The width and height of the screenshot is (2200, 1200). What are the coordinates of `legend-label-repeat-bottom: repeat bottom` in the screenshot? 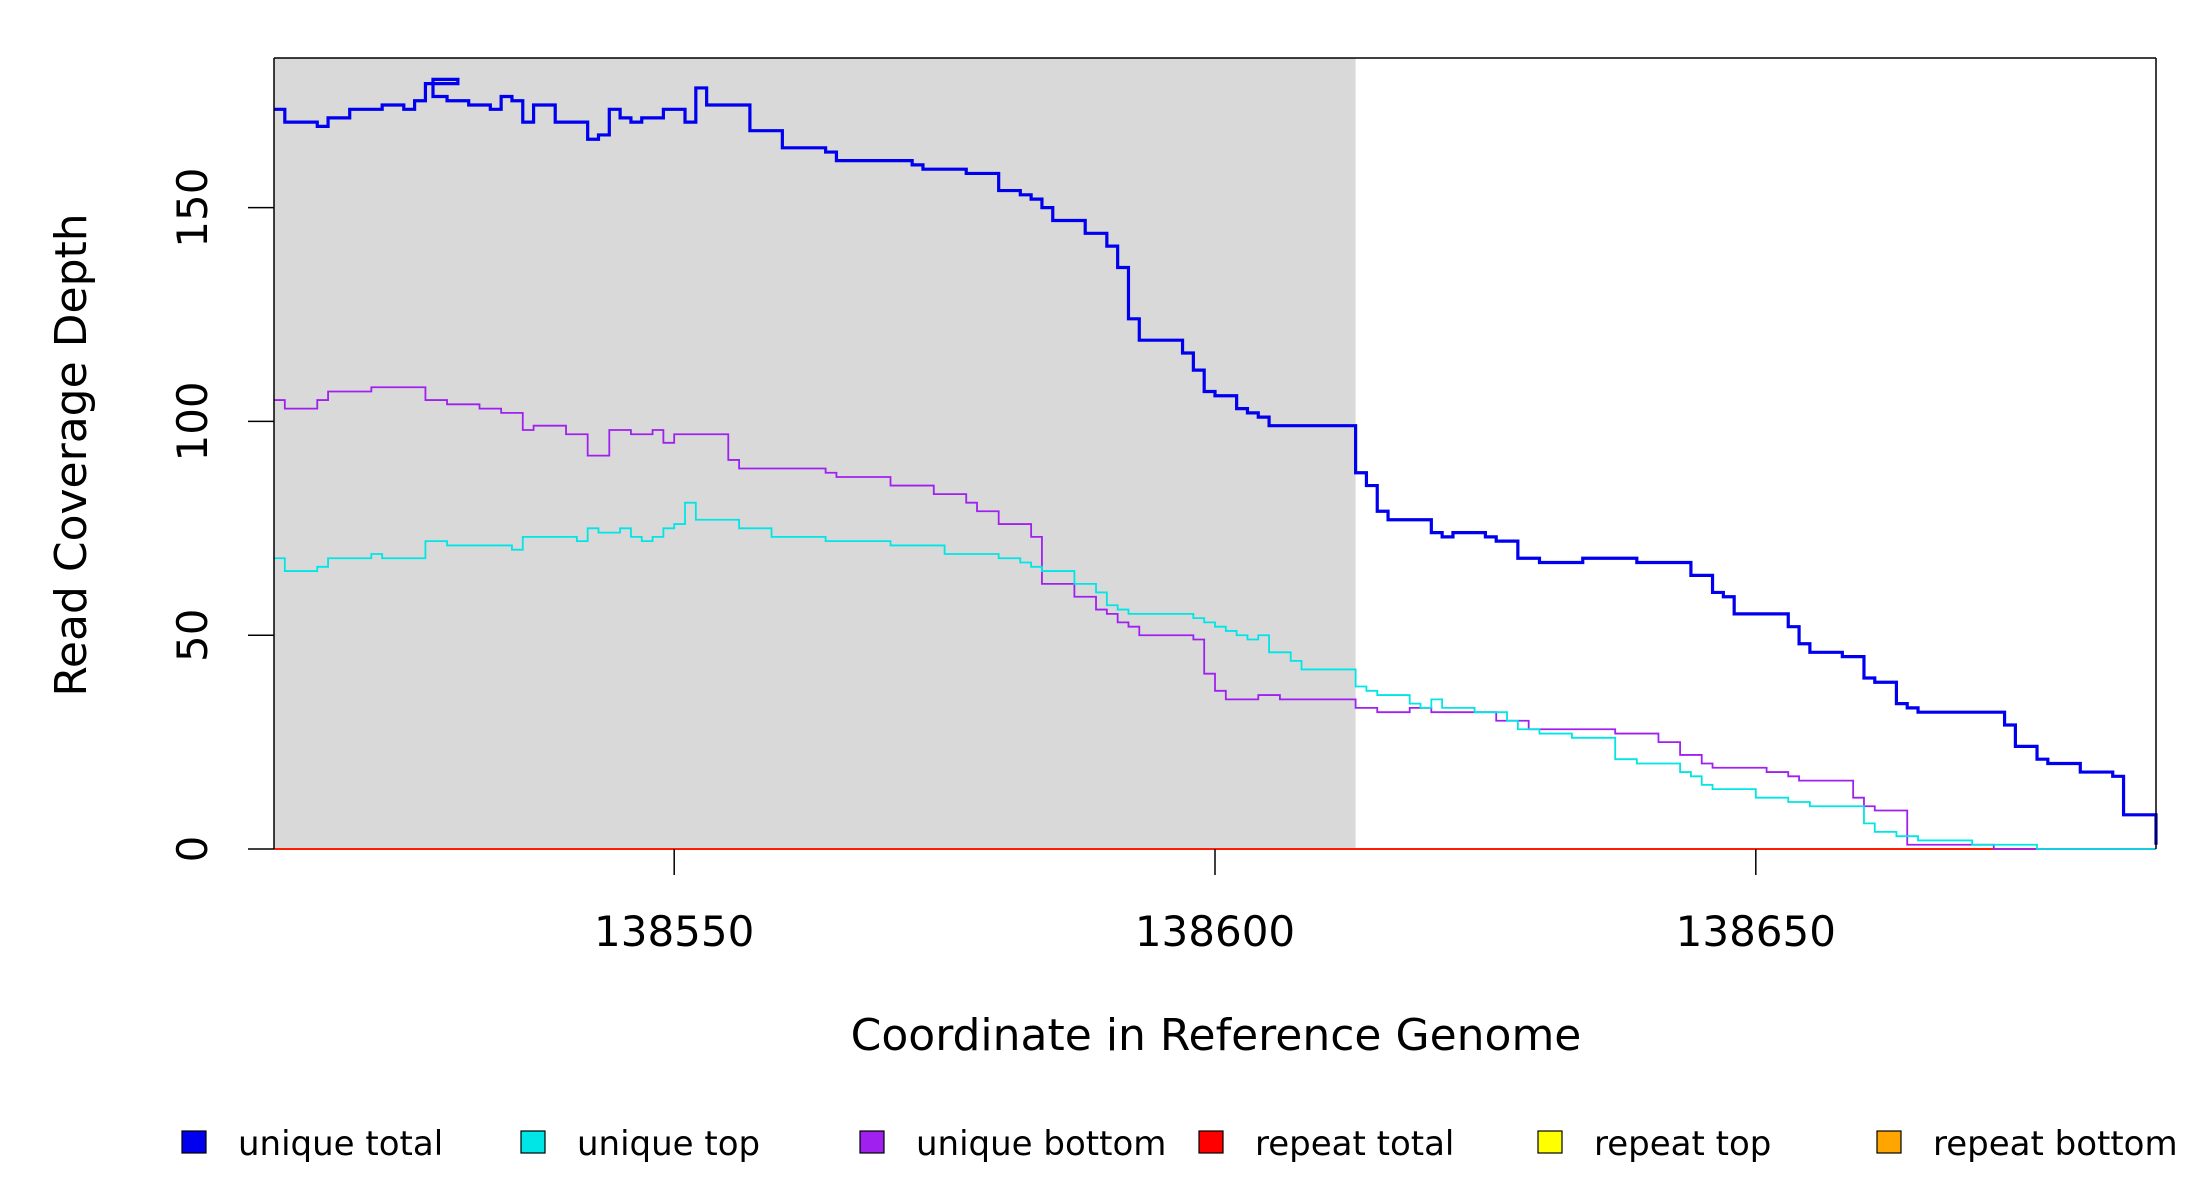 It's located at (2055, 1144).